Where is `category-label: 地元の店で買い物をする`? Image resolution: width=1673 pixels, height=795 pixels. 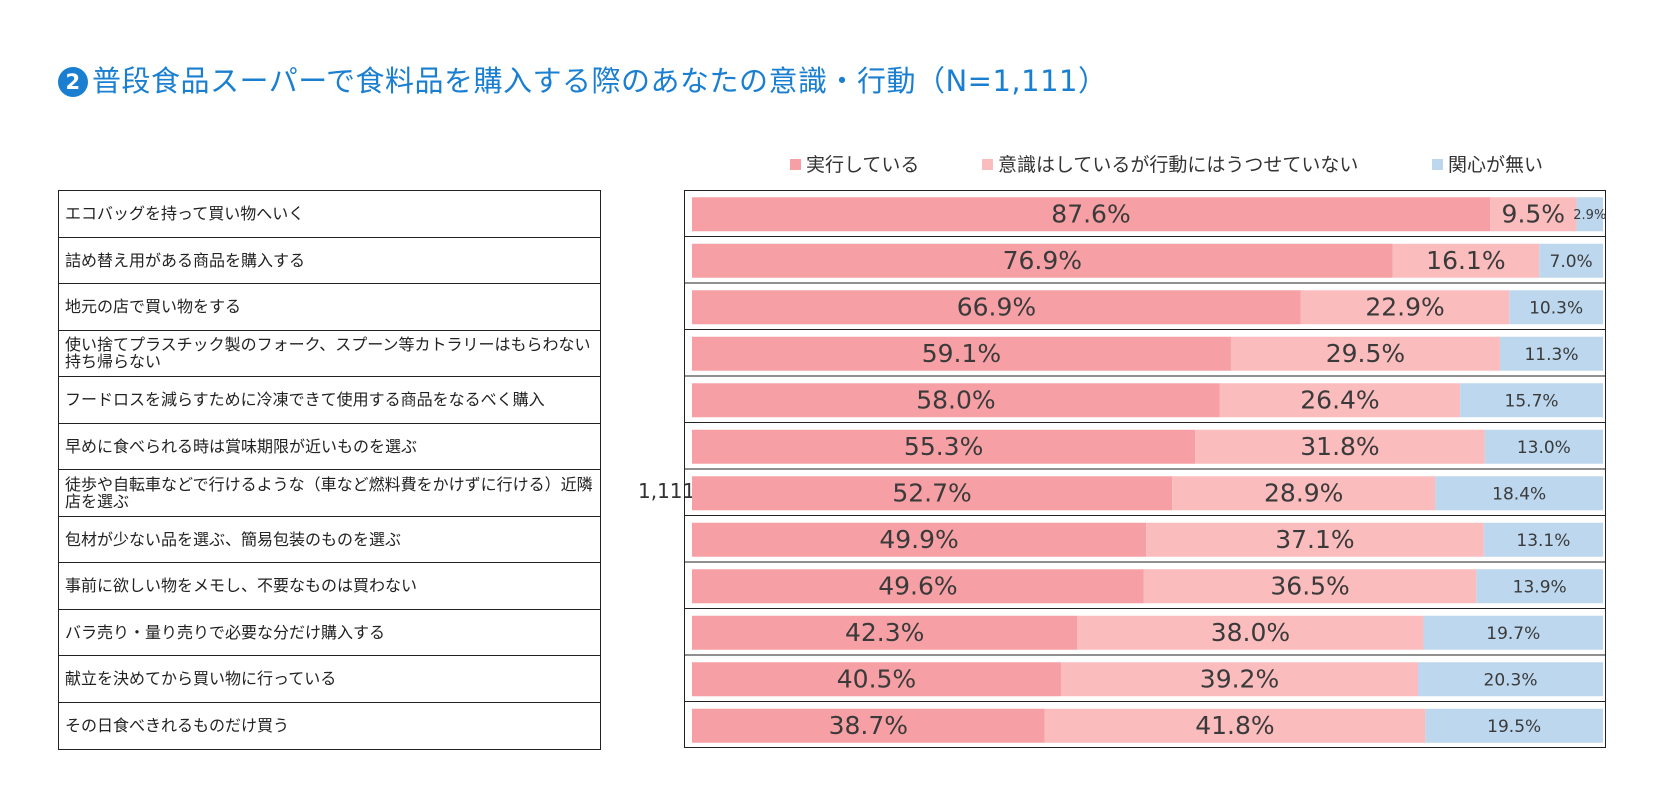 category-label: 地元の店で買い物をする is located at coordinates (329, 307).